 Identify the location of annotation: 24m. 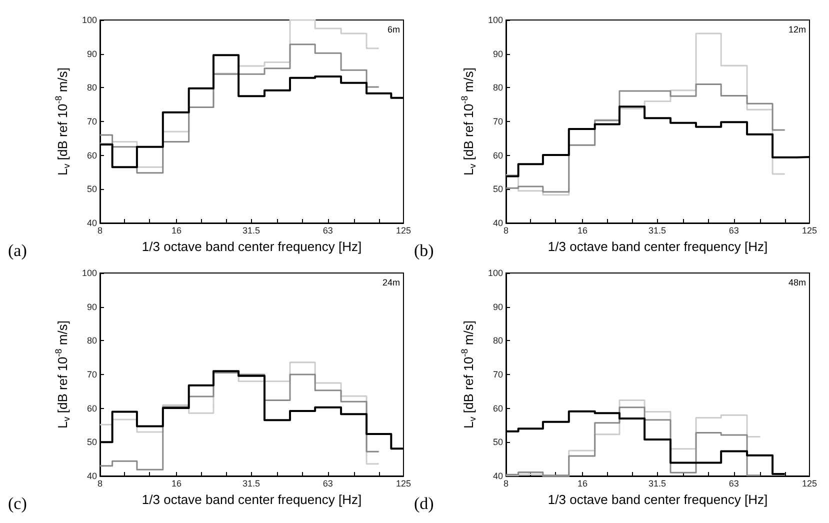
(391, 283).